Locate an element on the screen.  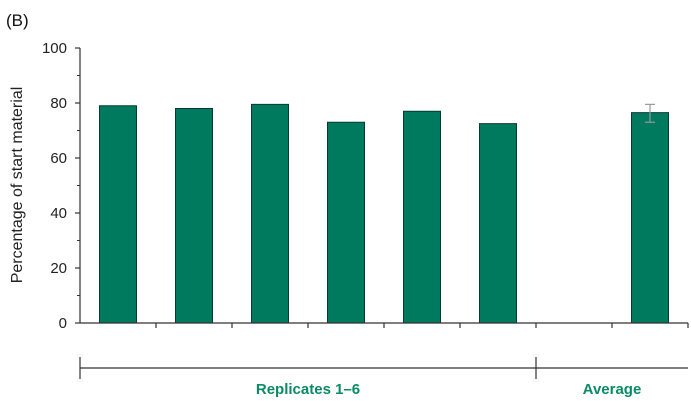
y-tick-label: 100 is located at coordinates (54, 48).